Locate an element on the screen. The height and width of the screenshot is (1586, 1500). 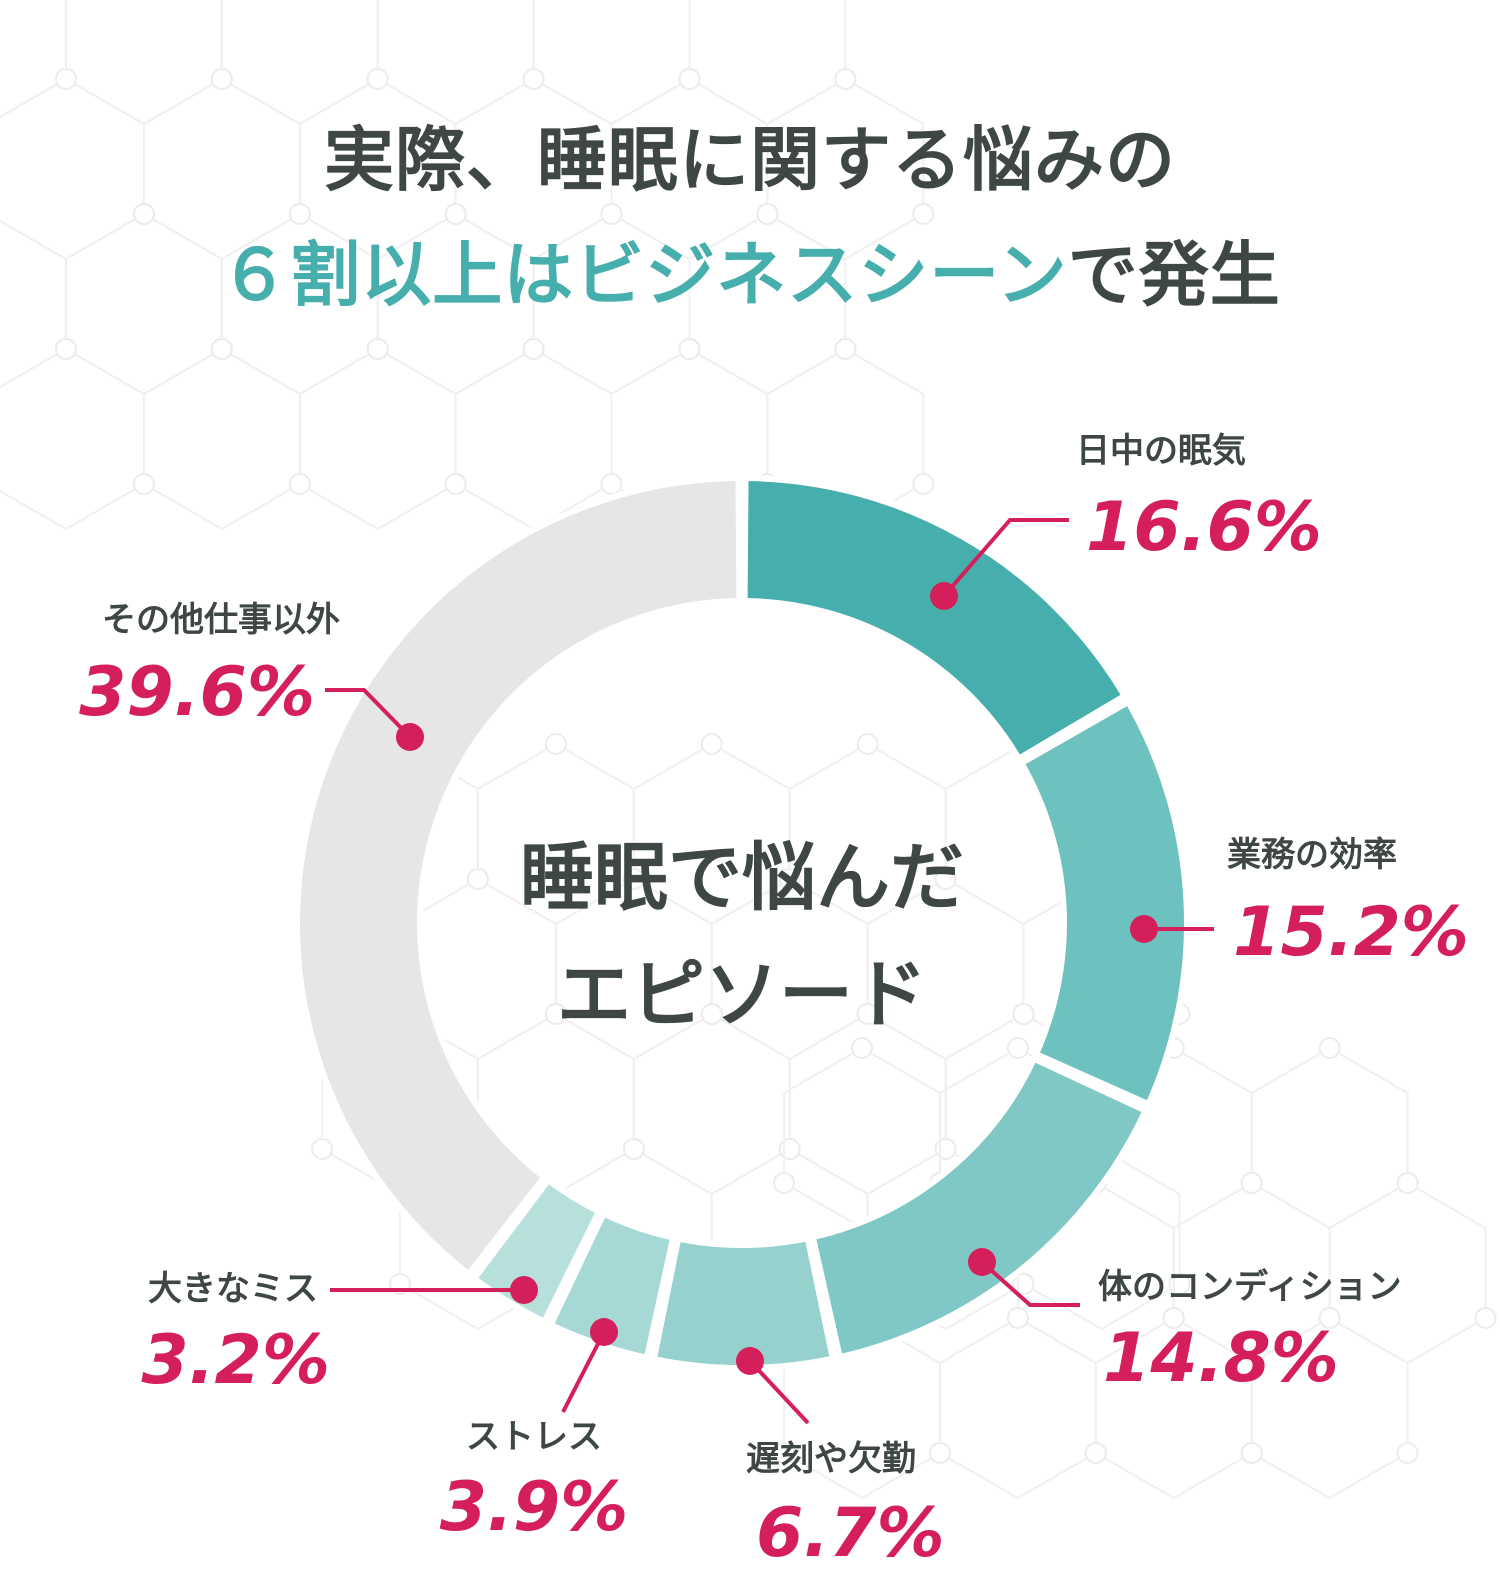
title-line-2: ６割以上はビジネスシーンで発生 is located at coordinates (750, 275).